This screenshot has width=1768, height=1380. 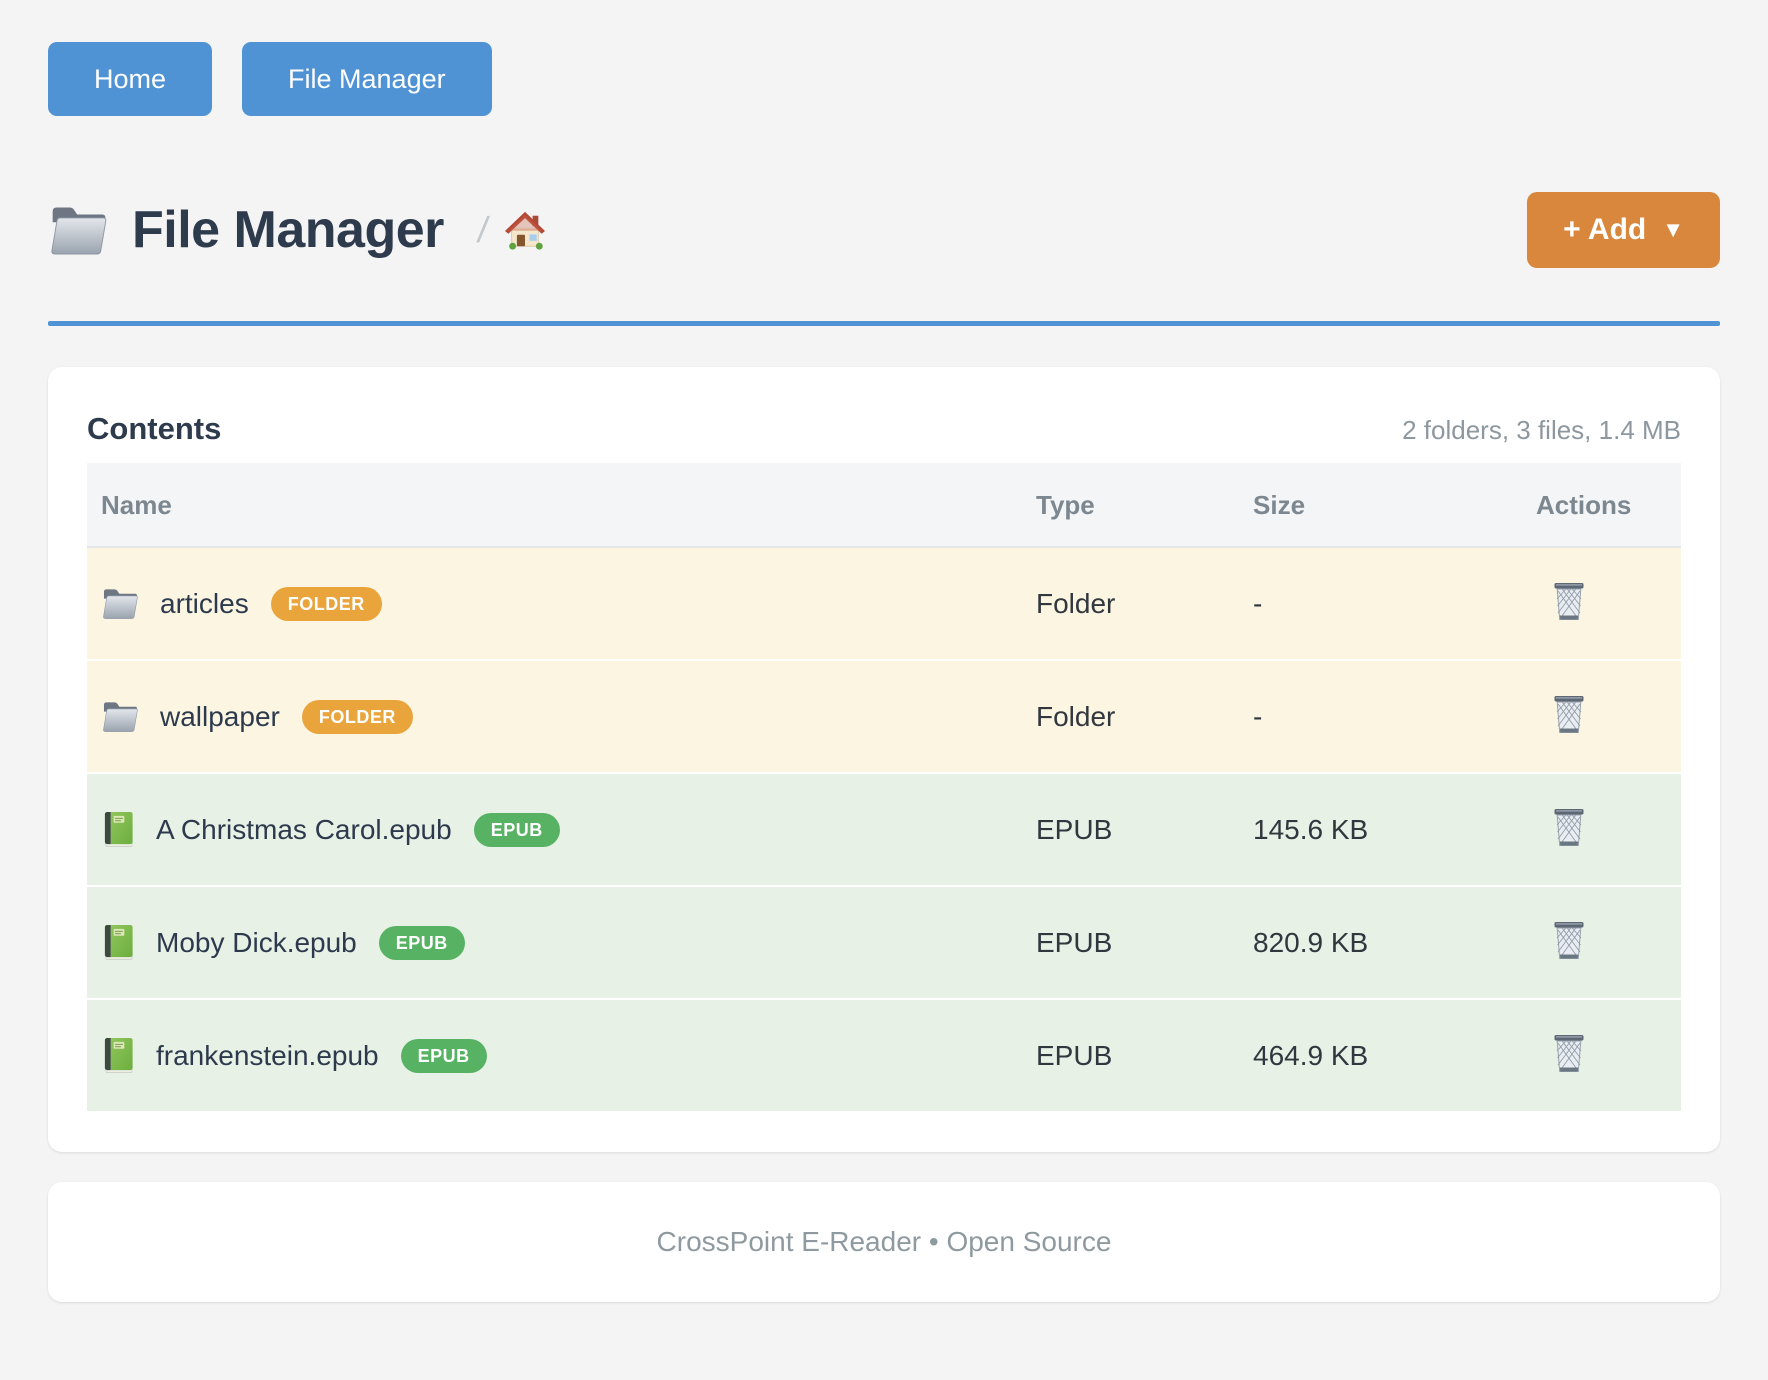 What do you see at coordinates (288, 230) in the screenshot?
I see `page-title: File Manager` at bounding box center [288, 230].